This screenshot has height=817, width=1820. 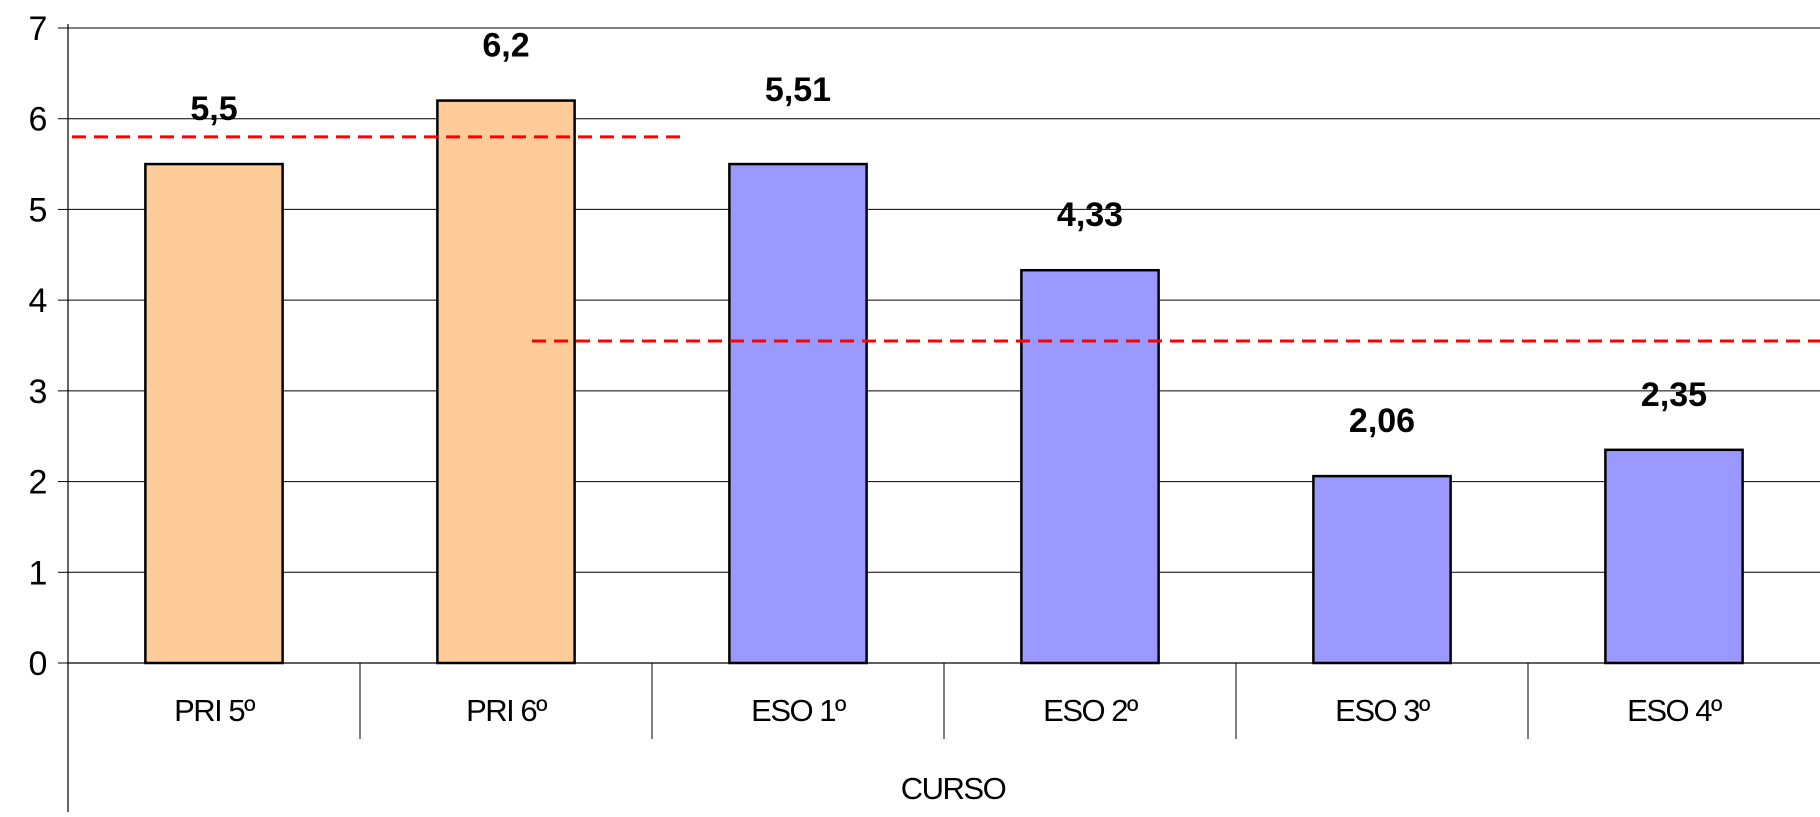 What do you see at coordinates (1090, 215) in the screenshot?
I see `data-label: 4,33` at bounding box center [1090, 215].